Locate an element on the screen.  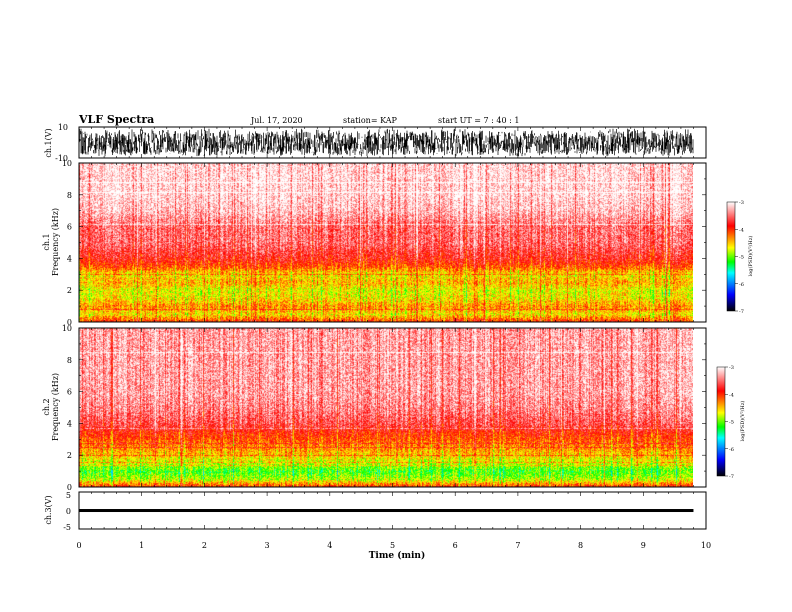
time-tick-label: 3 is located at coordinates (267, 545).